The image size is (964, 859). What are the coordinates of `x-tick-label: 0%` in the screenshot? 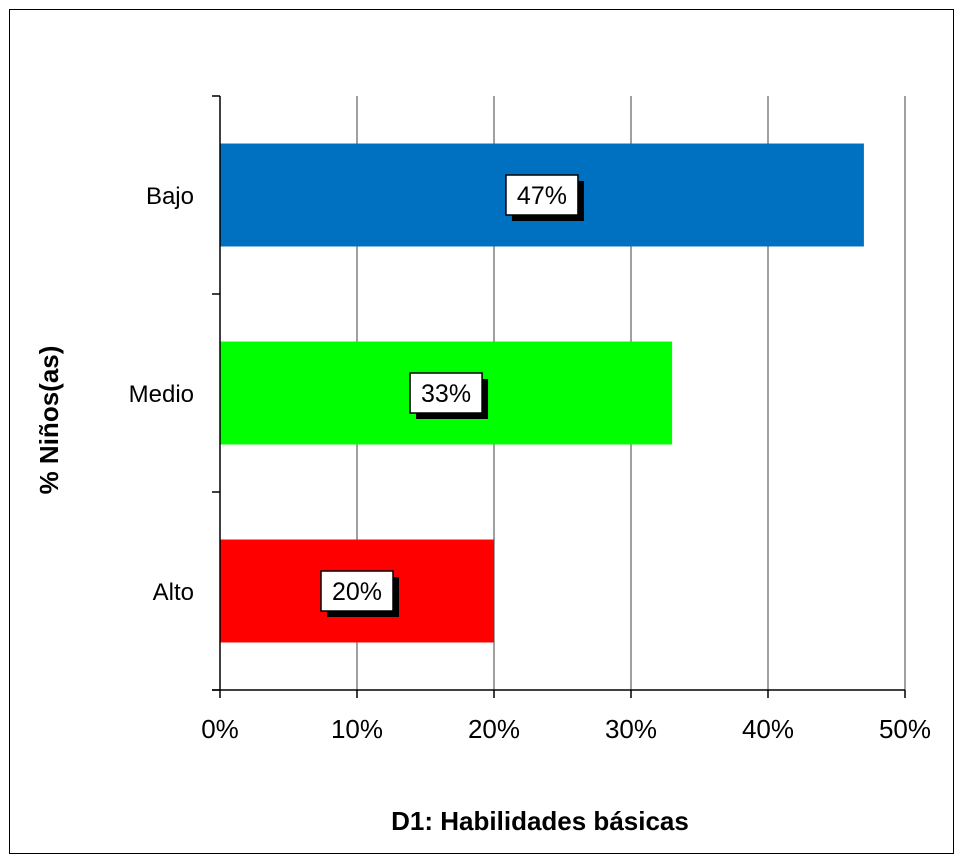 It's located at (220, 729).